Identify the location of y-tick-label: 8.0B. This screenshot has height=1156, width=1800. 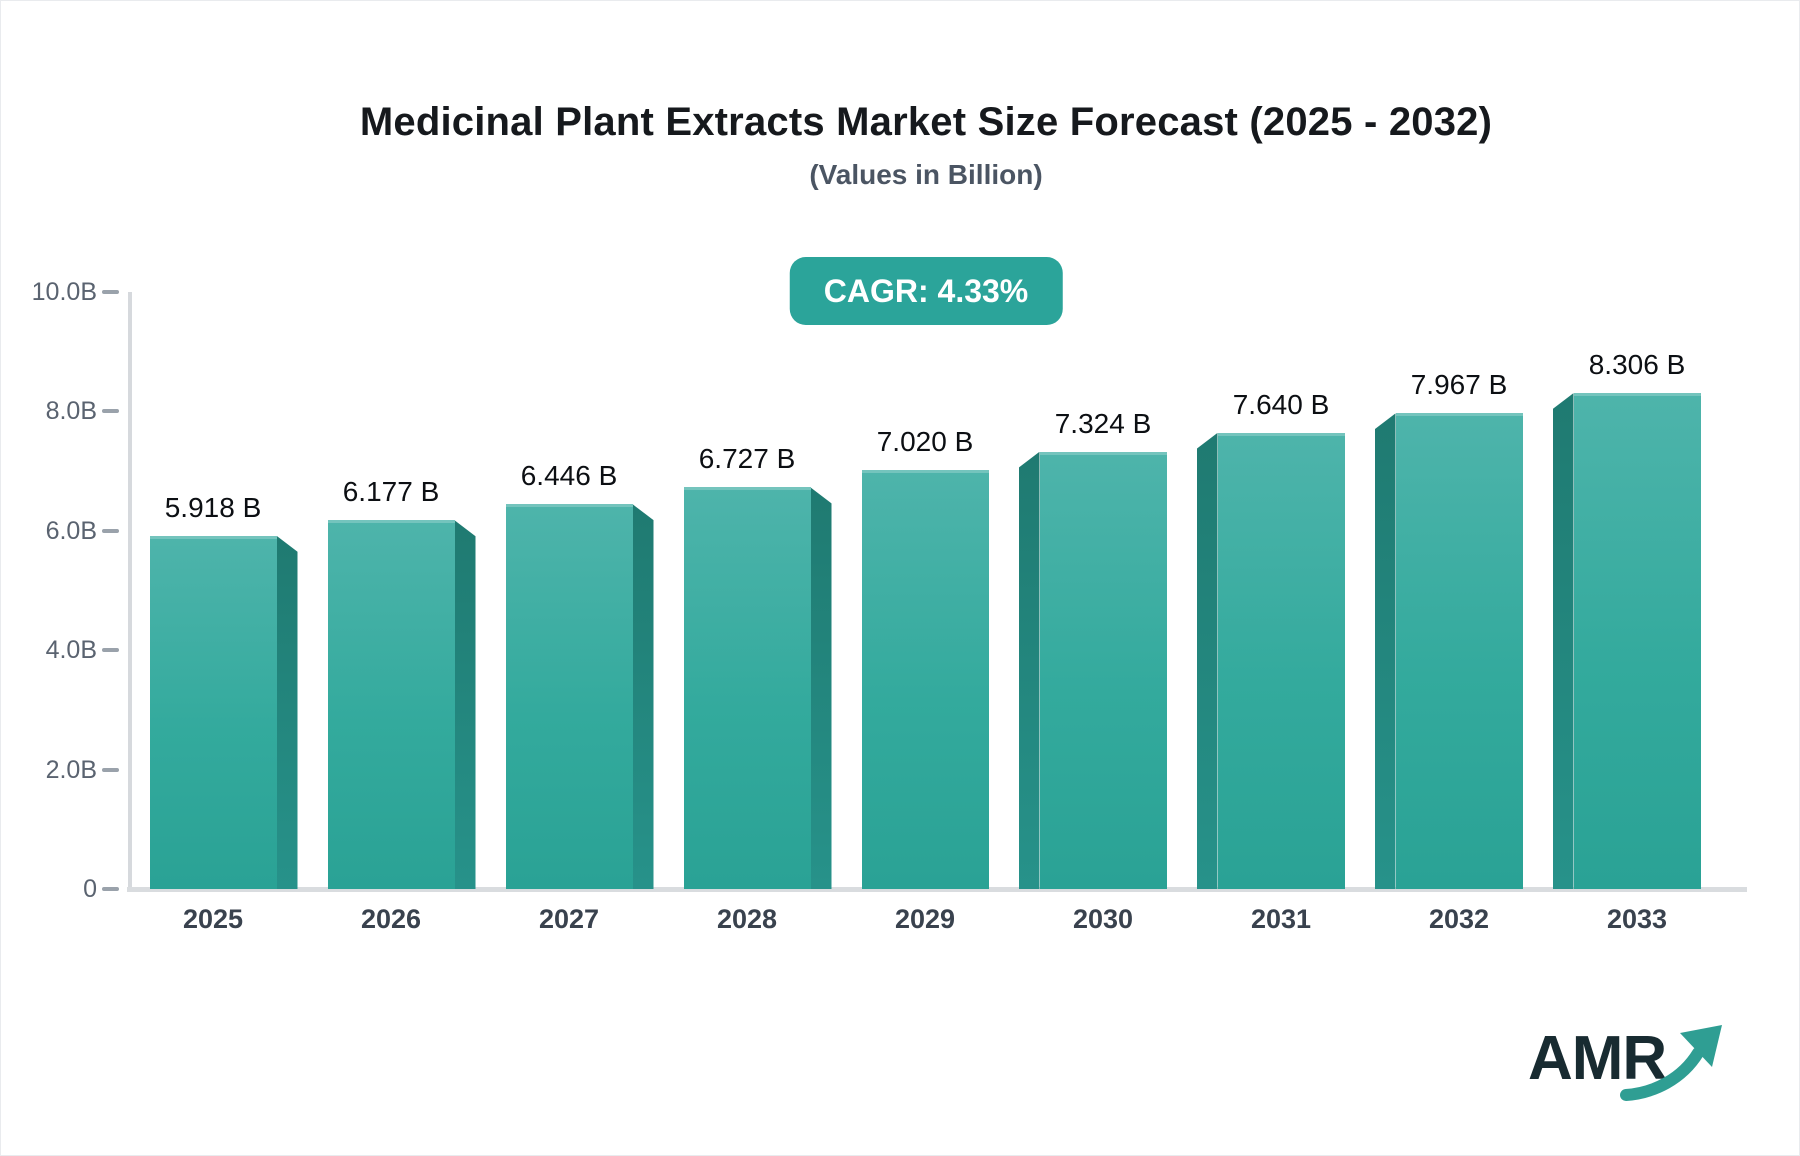
(71, 411).